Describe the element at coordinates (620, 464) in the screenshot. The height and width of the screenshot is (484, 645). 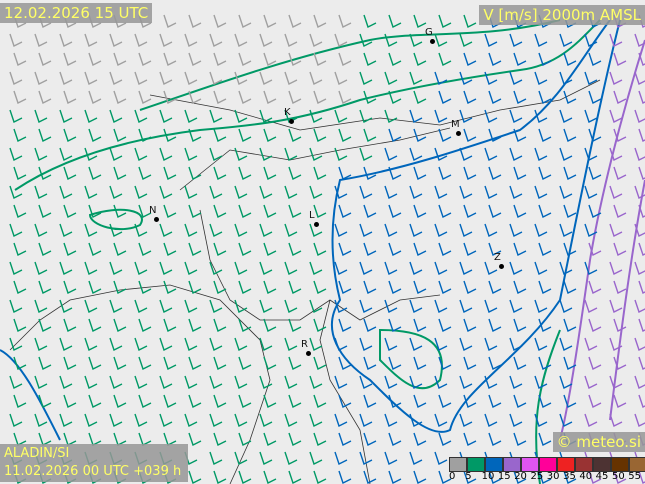
I see `legend-swatch` at that location.